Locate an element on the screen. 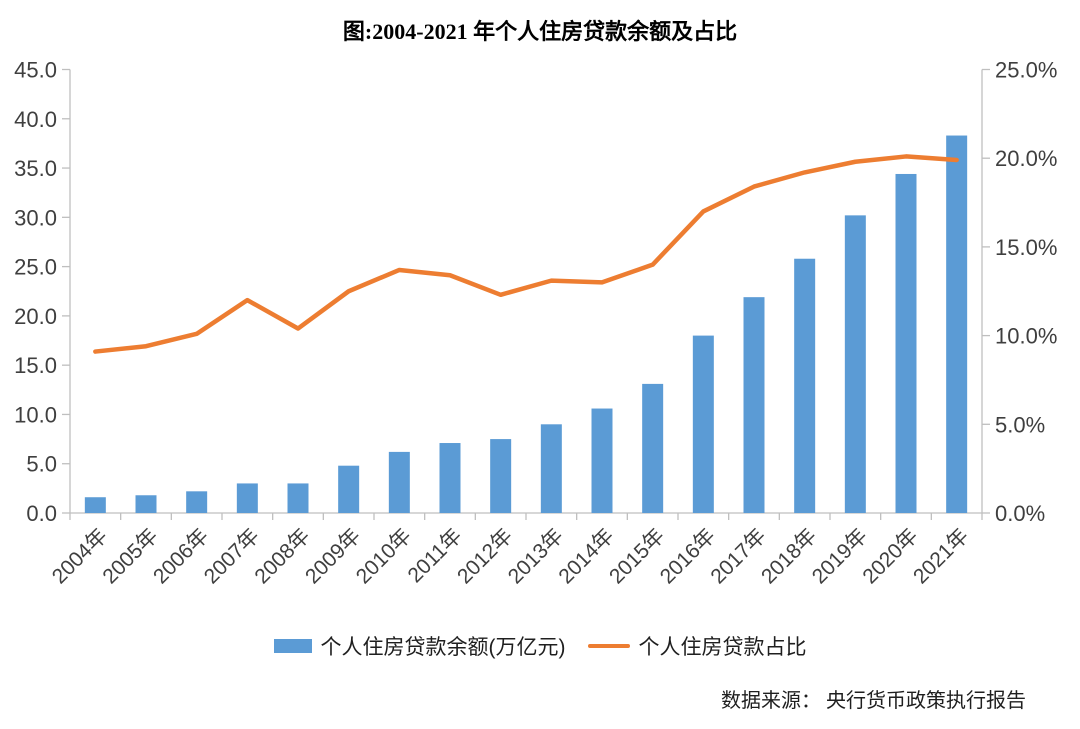  right-axis-label: 5.0% is located at coordinates (1020, 424).